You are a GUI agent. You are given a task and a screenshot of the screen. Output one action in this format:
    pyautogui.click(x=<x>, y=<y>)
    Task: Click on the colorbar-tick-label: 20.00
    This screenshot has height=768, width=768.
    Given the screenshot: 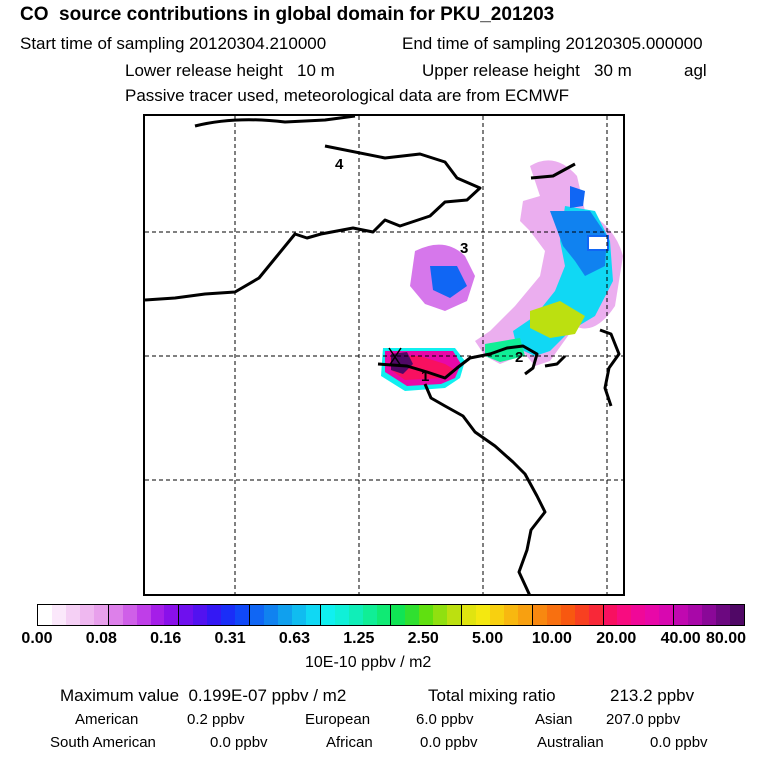 What is the action you would take?
    pyautogui.click(x=616, y=638)
    